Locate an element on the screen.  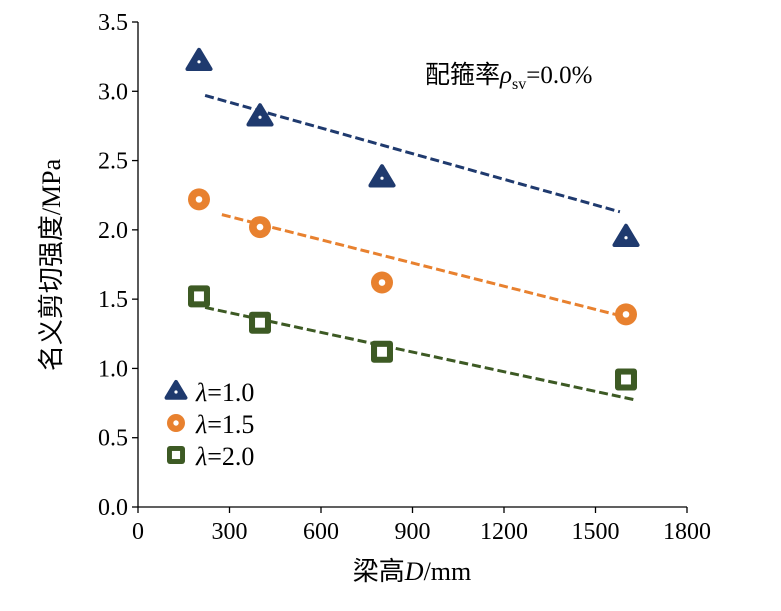
x-tick-label: 1500 is located at coordinates (596, 532).